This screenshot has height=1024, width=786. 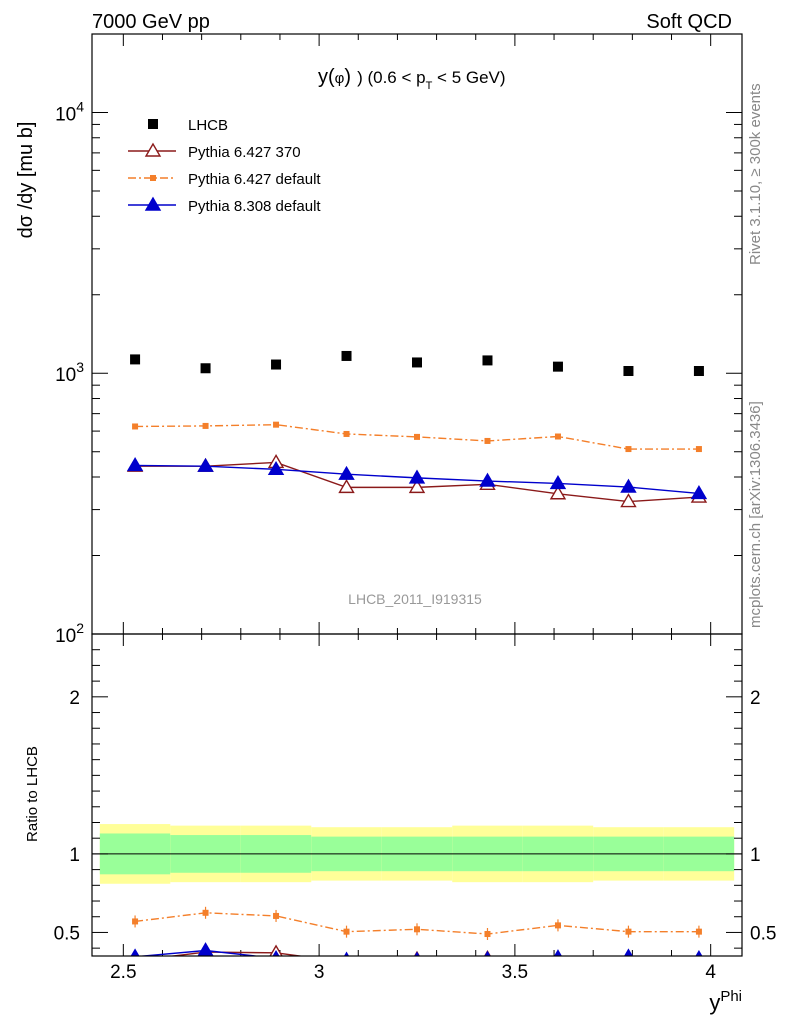 What do you see at coordinates (755, 698) in the screenshot?
I see `ratio-tick-label-right: 2` at bounding box center [755, 698].